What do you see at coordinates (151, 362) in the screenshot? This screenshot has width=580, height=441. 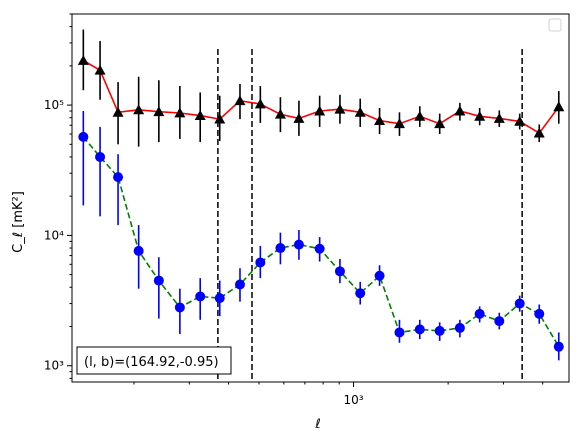 I see `annotation-text: (l, b)=(164.92,-0.95)` at bounding box center [151, 362].